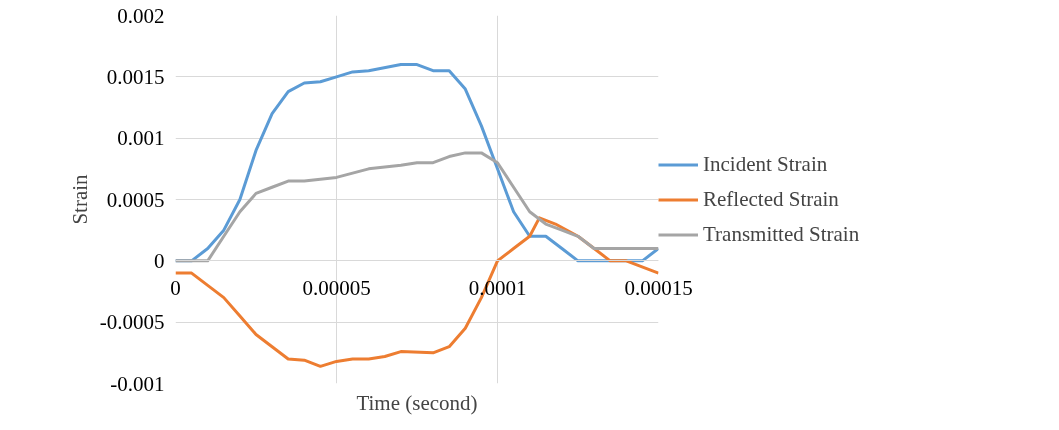 The image size is (1059, 430). What do you see at coordinates (135, 199) in the screenshot?
I see `y-tick-label: 0.0005` at bounding box center [135, 199].